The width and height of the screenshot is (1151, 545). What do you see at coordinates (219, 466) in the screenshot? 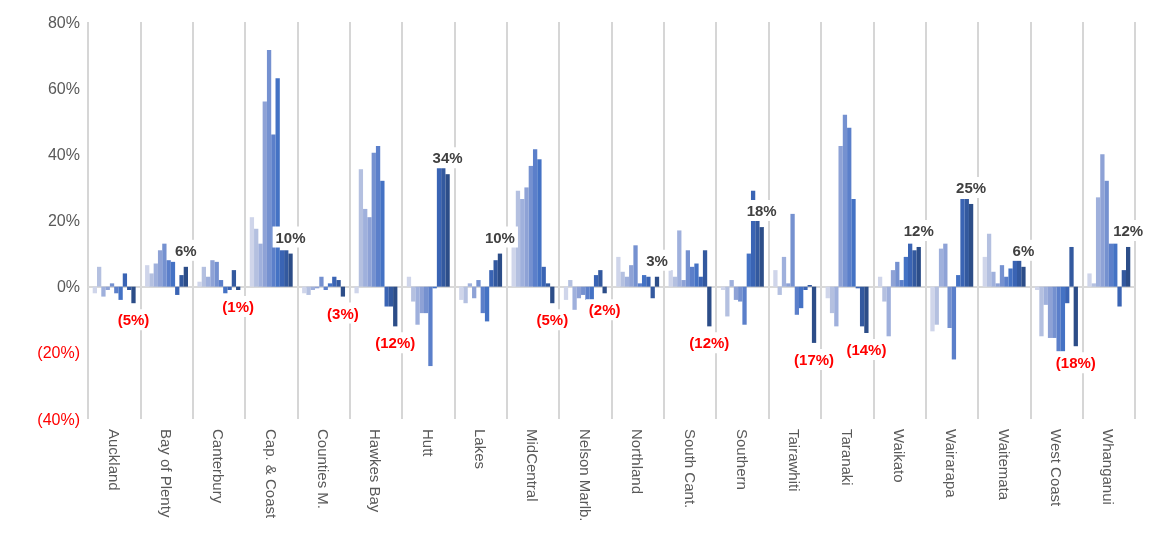
I see `x-tick-label: Canterbury` at bounding box center [219, 466].